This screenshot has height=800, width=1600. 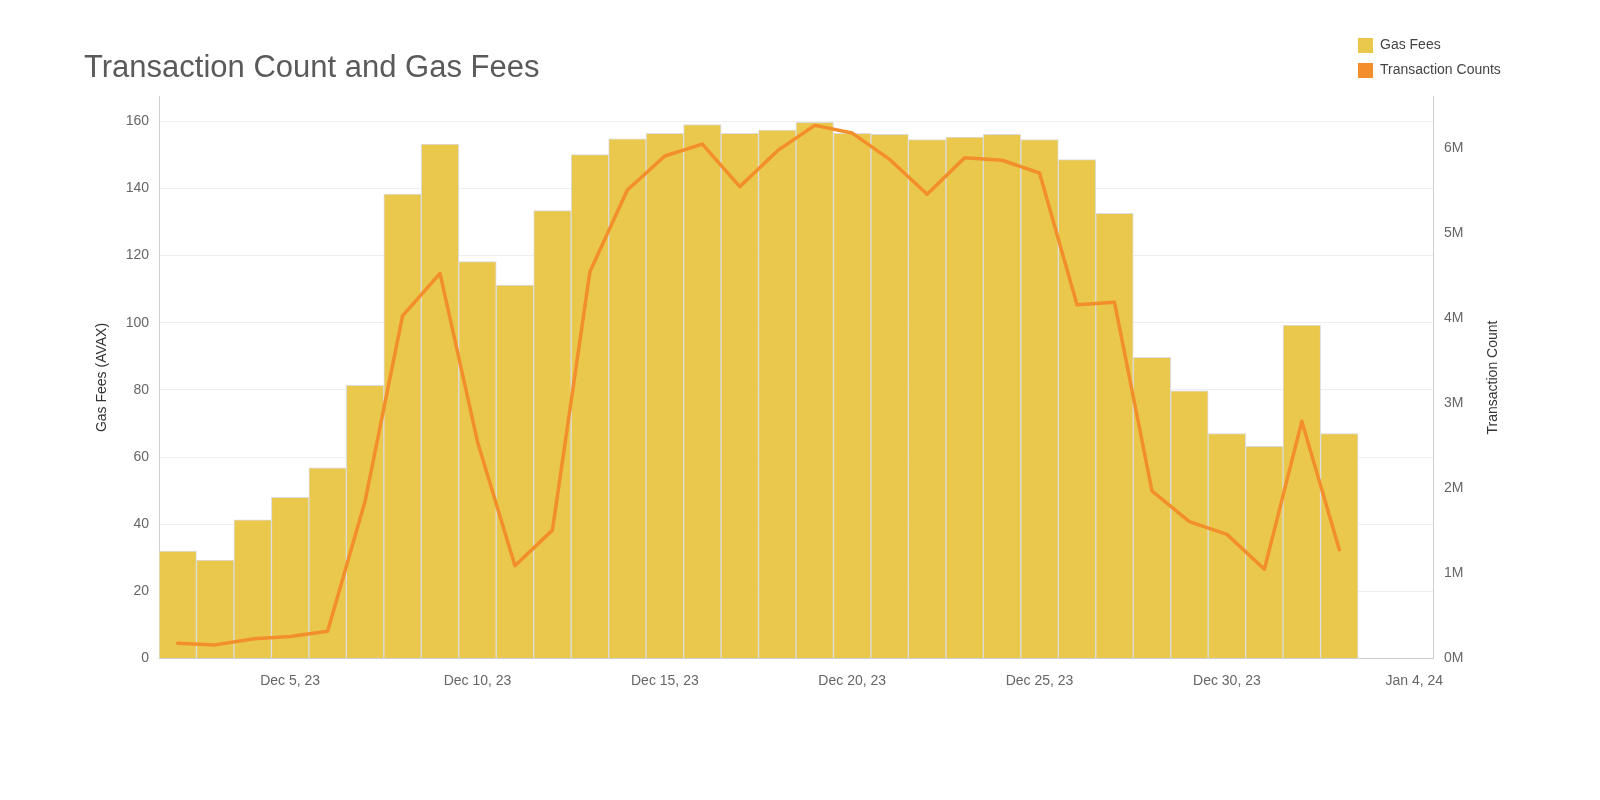 I want to click on y2-tick-label: 3M, so click(x=1454, y=402).